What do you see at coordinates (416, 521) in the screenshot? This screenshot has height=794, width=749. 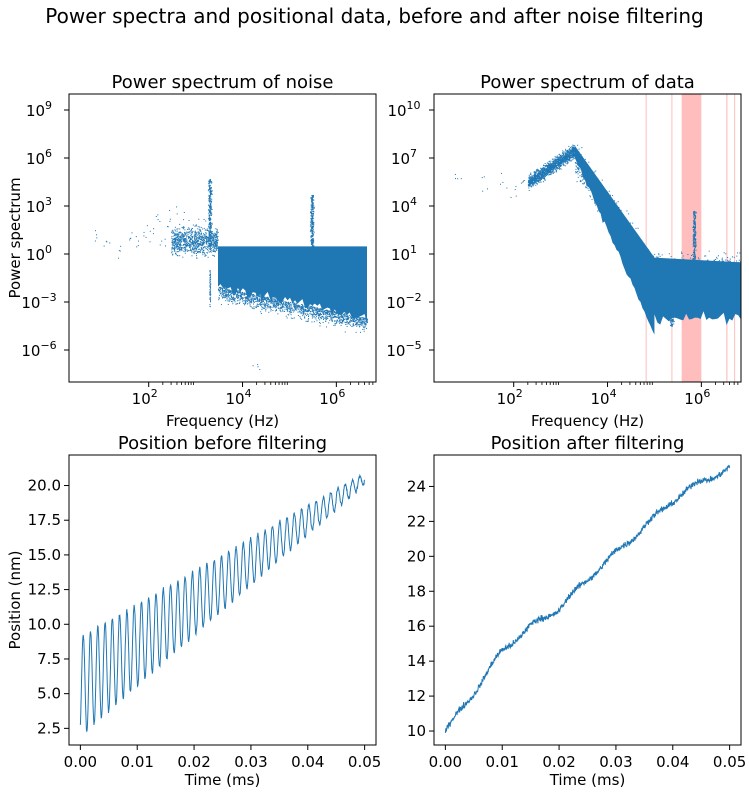 I see `y-tick-label: 22` at bounding box center [416, 521].